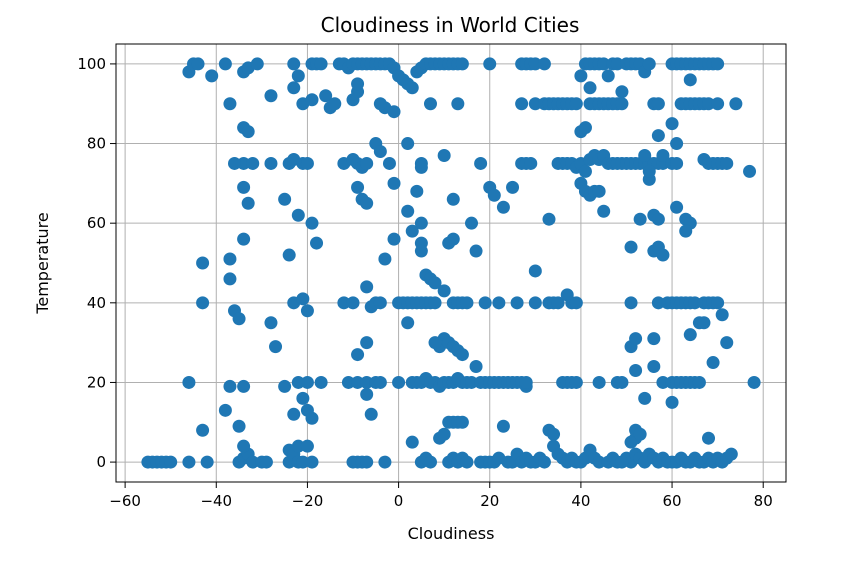  I want to click on x-tick-label: −20, so click(308, 501).